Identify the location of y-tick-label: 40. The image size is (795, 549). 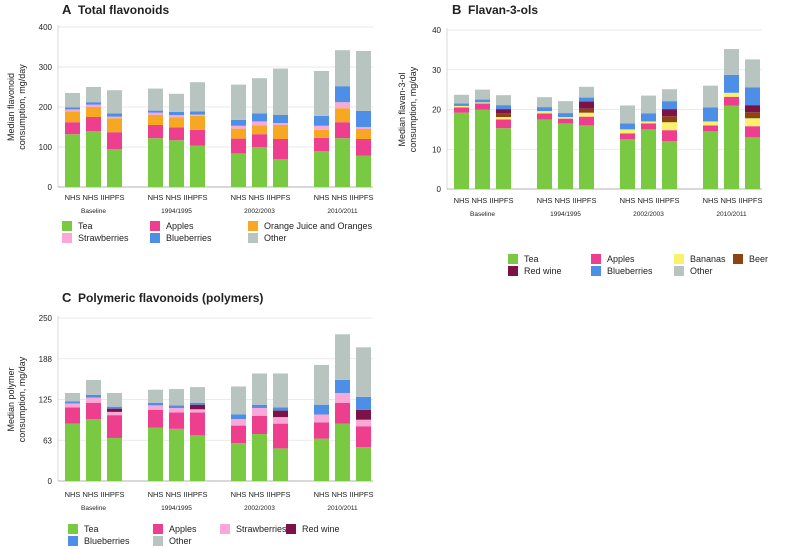
(436, 30).